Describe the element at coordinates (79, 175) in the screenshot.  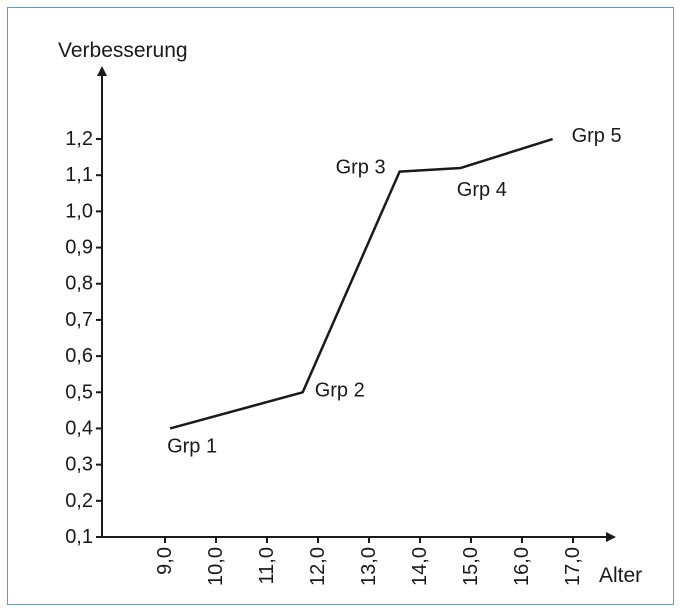
I see `y-tick-label: 1,1` at that location.